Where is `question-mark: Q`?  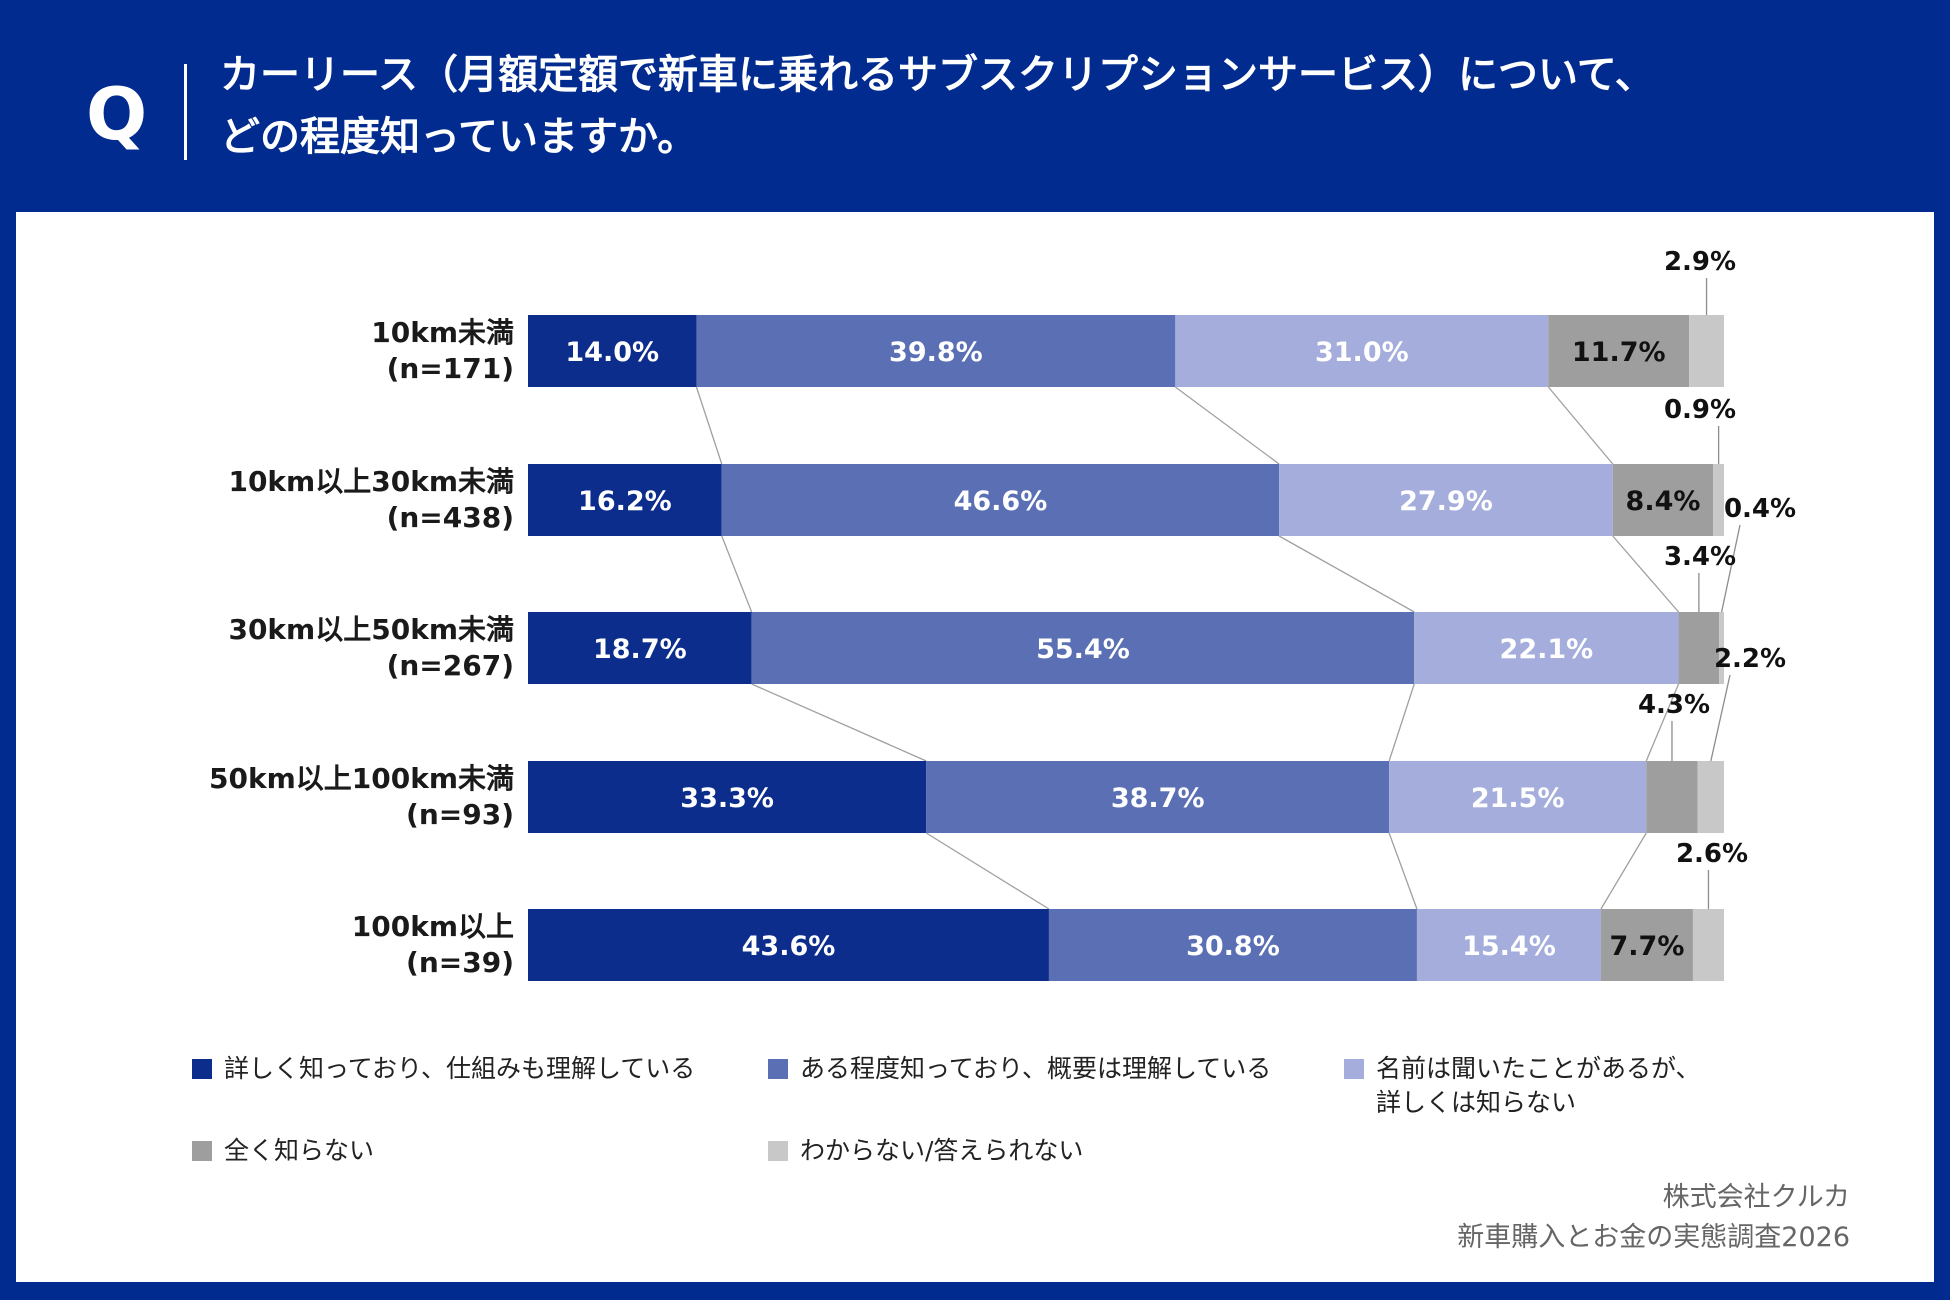
question-mark: Q is located at coordinates (117, 114).